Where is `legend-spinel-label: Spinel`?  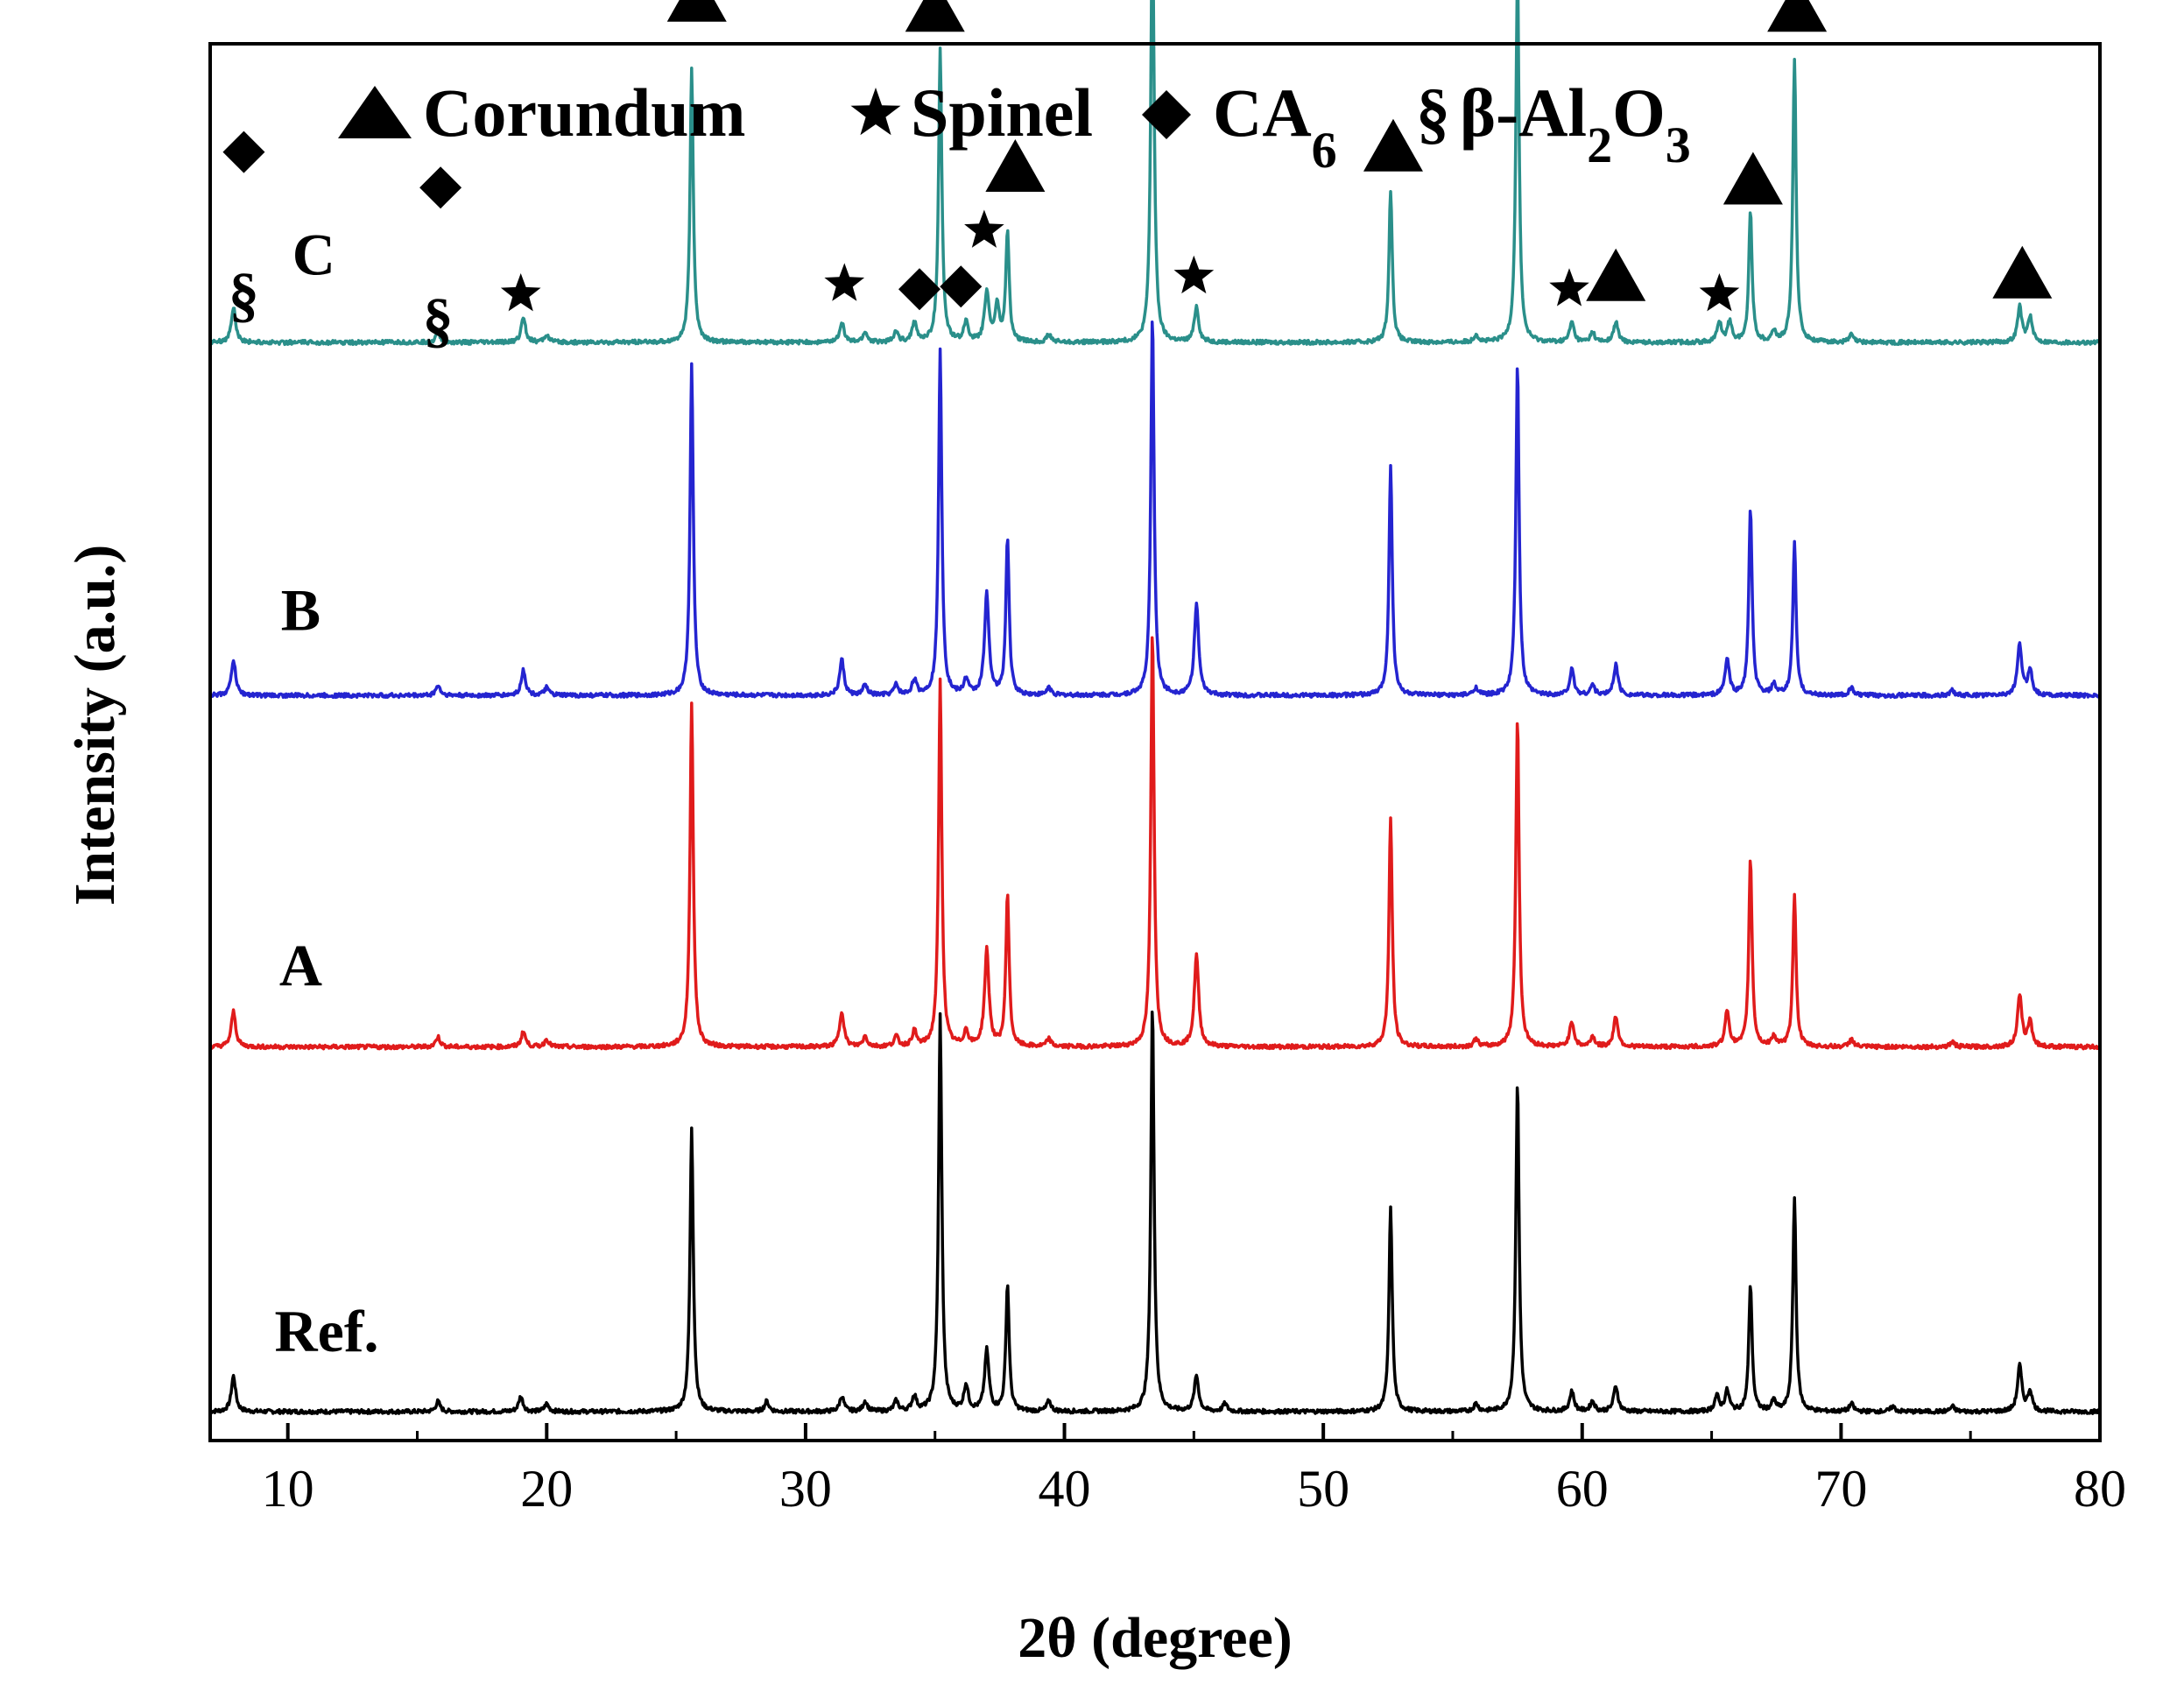 legend-spinel-label: Spinel is located at coordinates (1002, 112).